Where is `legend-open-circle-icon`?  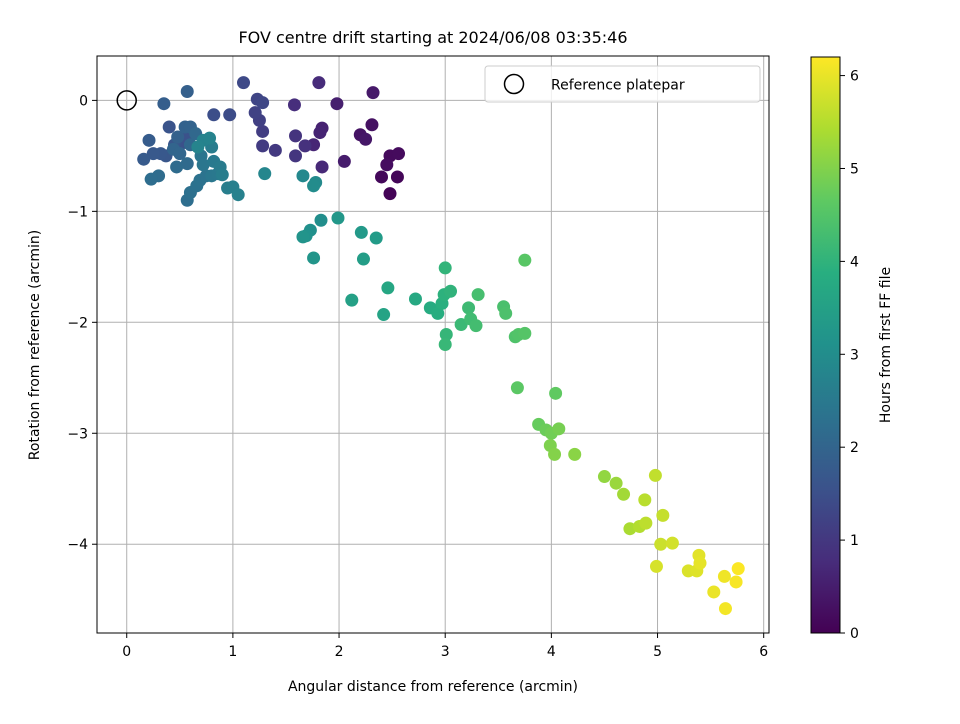 legend-open-circle-icon is located at coordinates (514, 84).